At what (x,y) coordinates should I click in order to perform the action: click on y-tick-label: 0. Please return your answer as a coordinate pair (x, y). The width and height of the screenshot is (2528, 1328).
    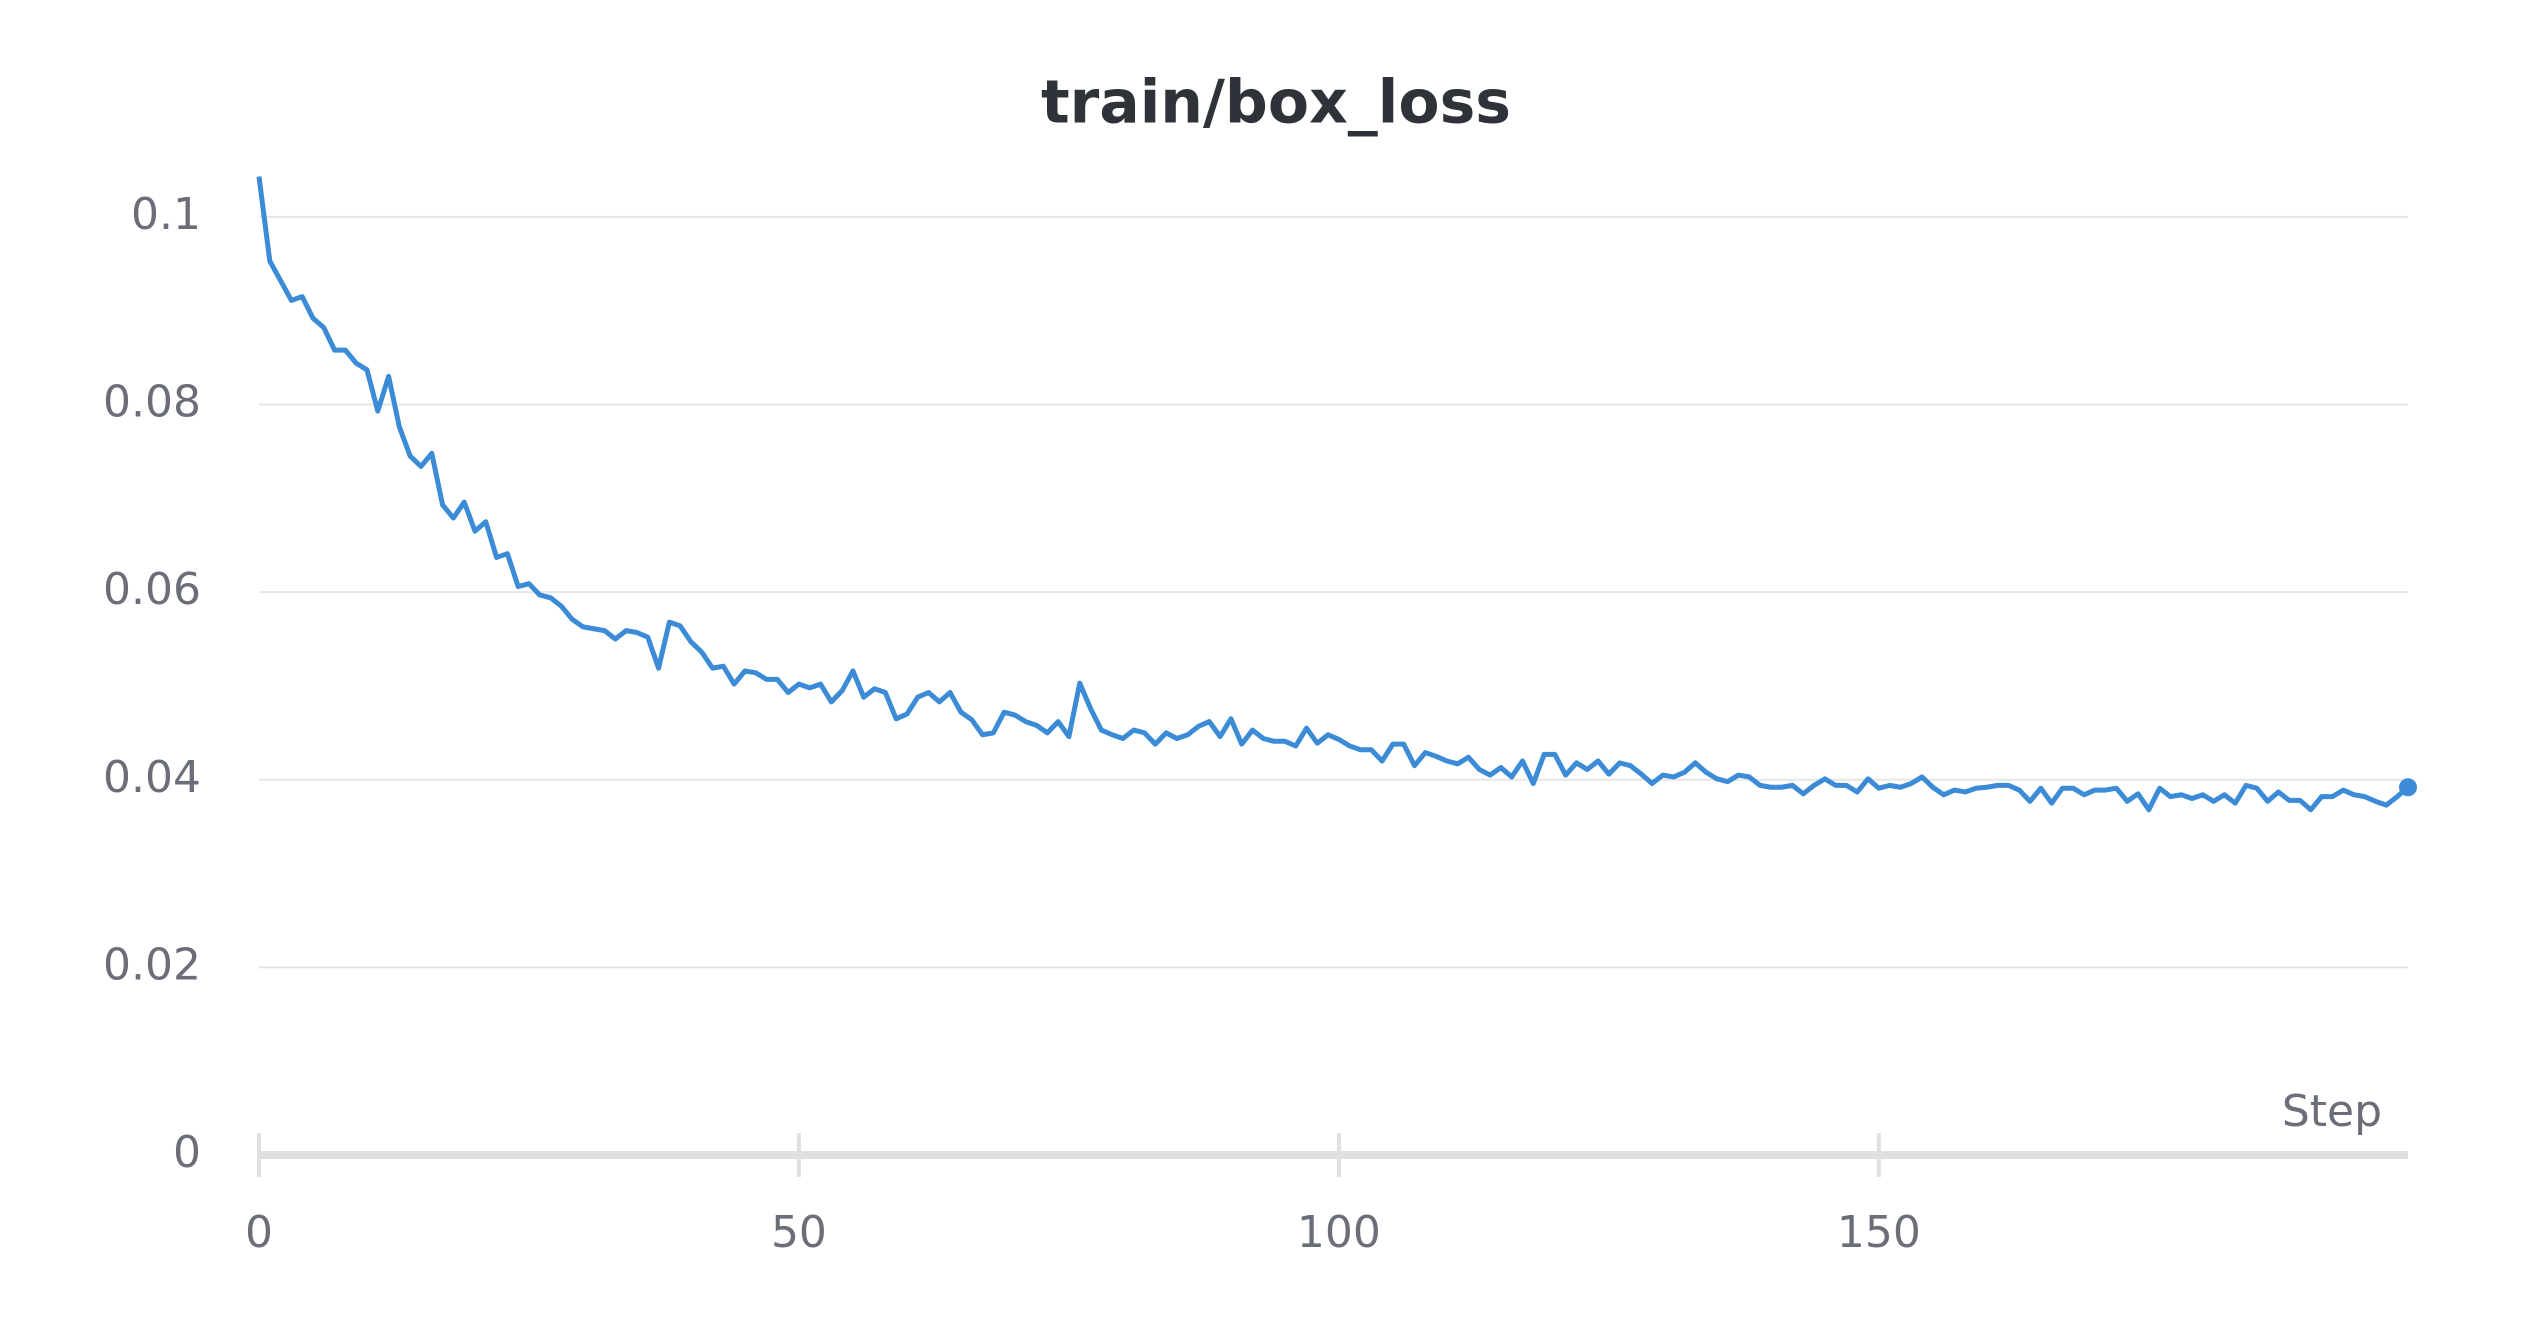
    Looking at the image, I should click on (187, 1152).